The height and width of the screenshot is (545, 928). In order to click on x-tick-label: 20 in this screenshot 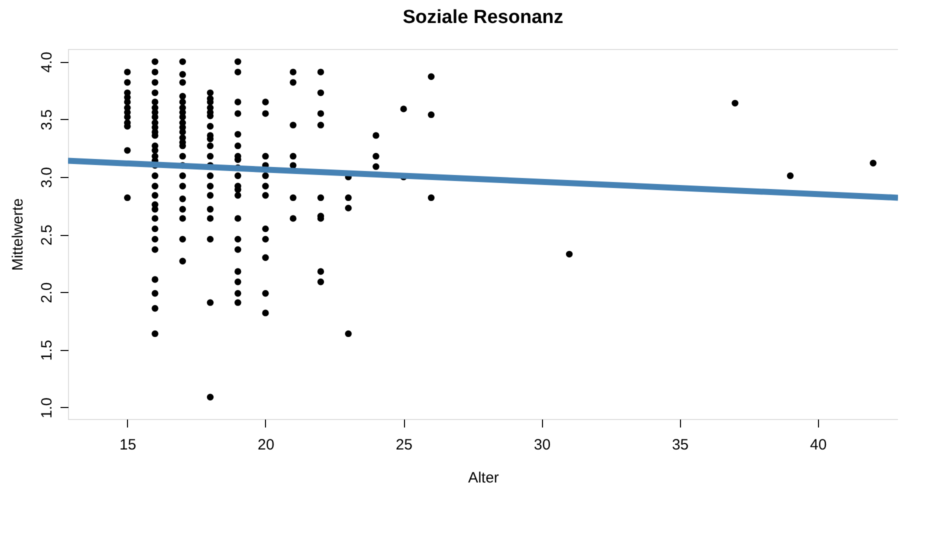, I will do `click(266, 445)`.